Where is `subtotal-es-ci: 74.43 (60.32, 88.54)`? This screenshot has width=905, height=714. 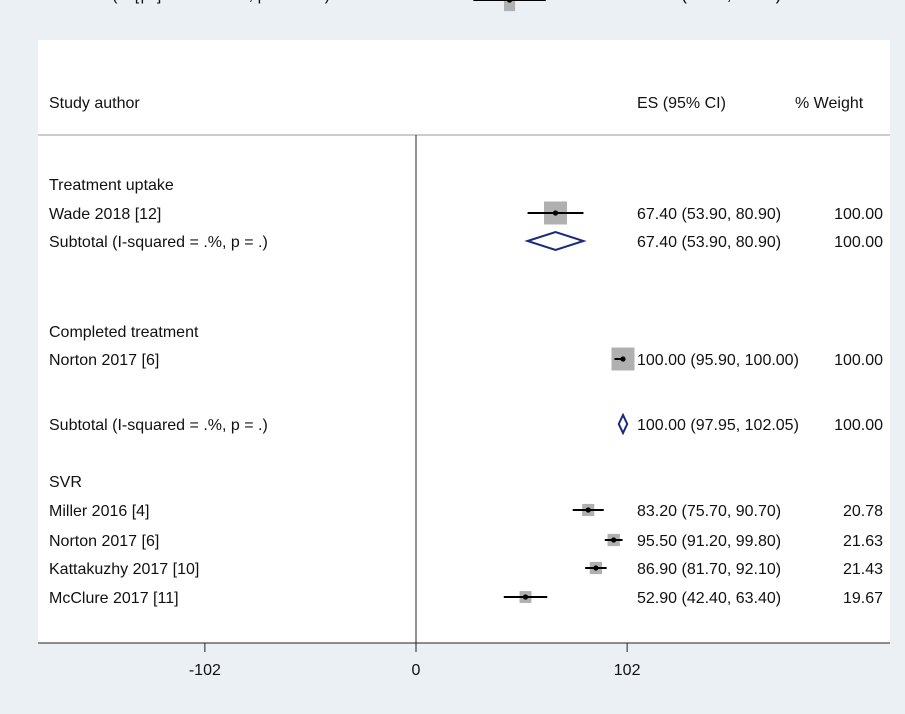
subtotal-es-ci: 74.43 (60.32, 88.54) is located at coordinates (709, 2).